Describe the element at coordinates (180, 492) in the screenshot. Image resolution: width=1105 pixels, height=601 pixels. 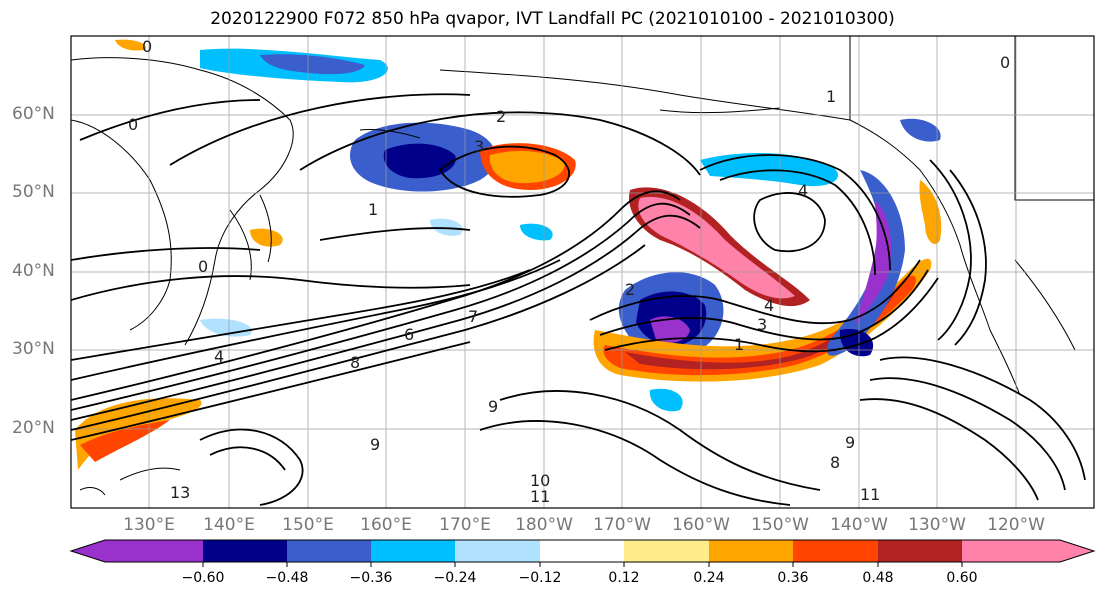
I see `contour-label: 13` at that location.